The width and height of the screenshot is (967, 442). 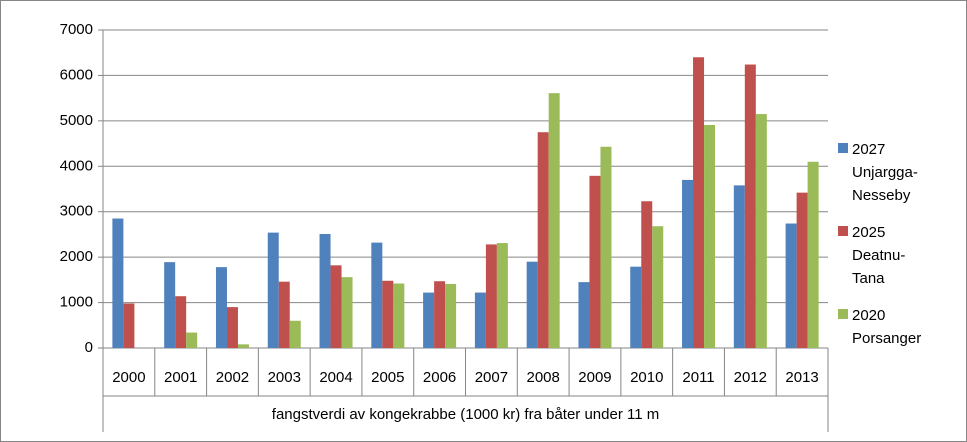 I want to click on x-tick-label: 2010, so click(x=646, y=377).